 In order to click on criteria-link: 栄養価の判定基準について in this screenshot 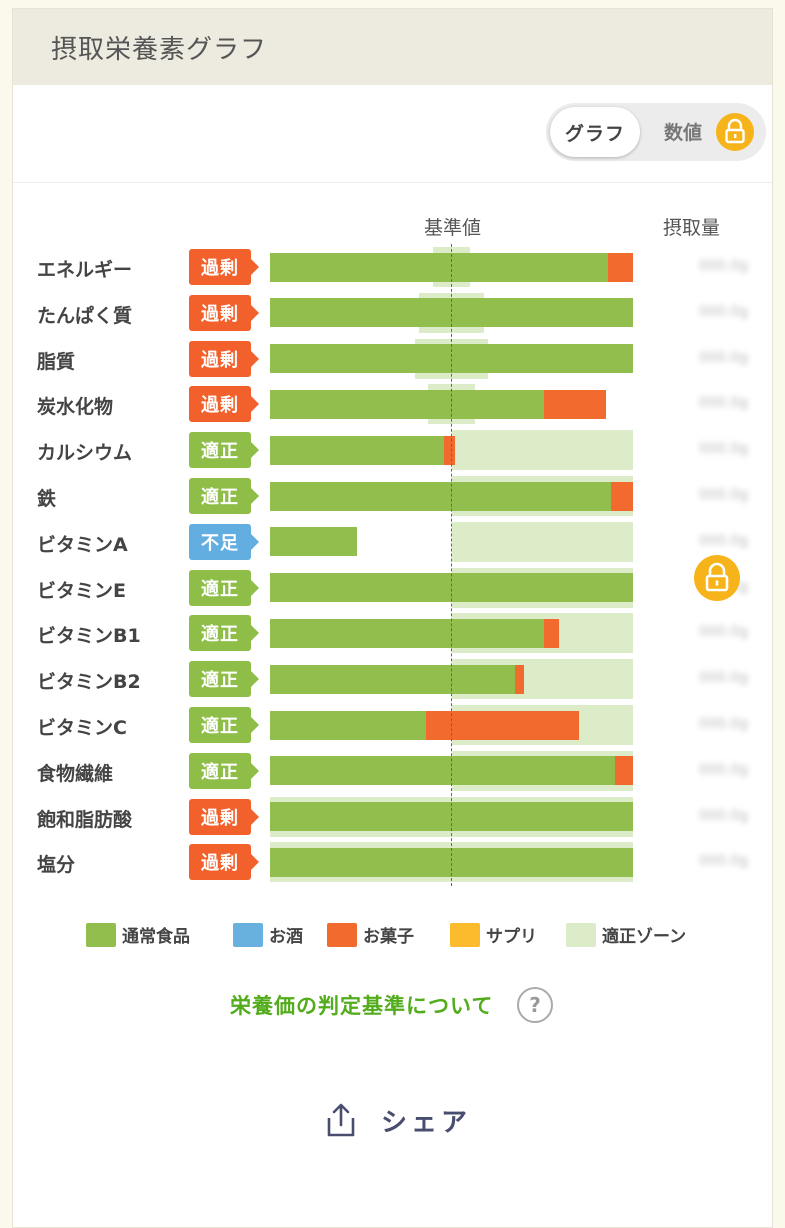, I will do `click(362, 1006)`.